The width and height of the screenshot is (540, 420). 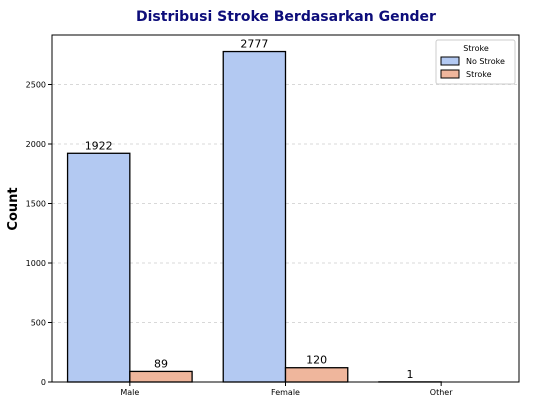 I want to click on x-tick-label: Female, so click(x=285, y=392).